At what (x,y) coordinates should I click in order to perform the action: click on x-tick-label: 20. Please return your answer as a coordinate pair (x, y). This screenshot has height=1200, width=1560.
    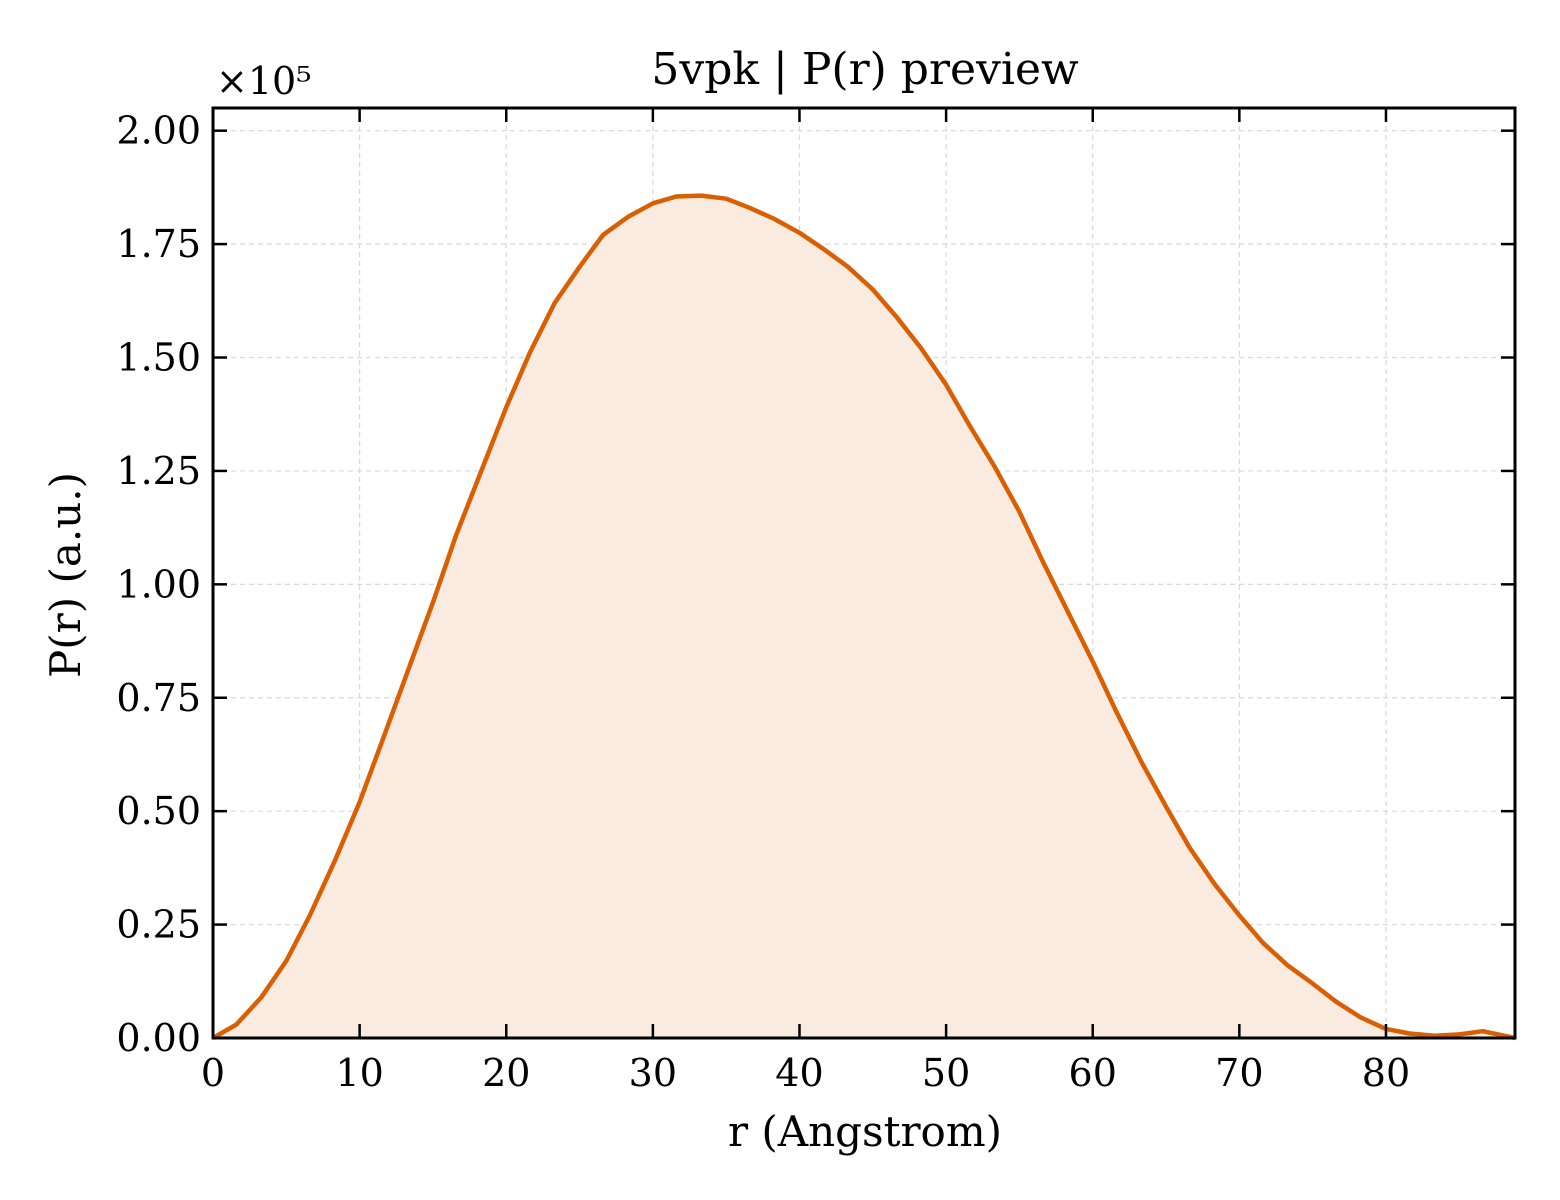
    Looking at the image, I should click on (506, 1073).